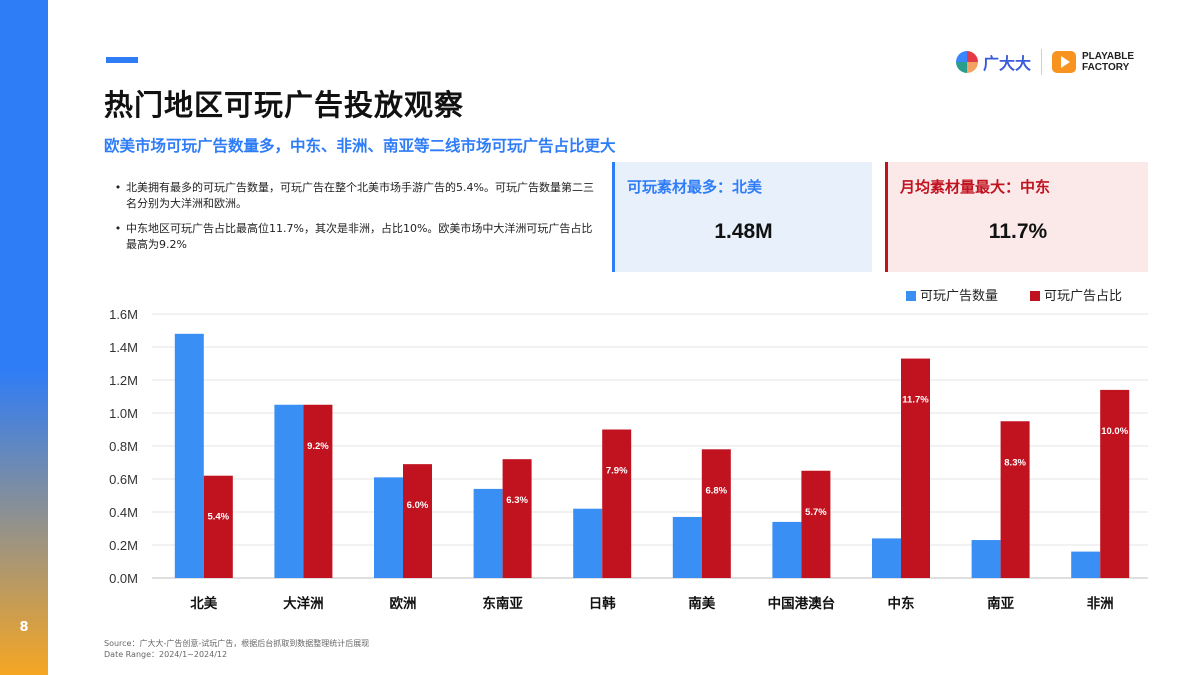 The width and height of the screenshot is (1200, 675). What do you see at coordinates (123, 380) in the screenshot?
I see `y-tick-label: 1.2M` at bounding box center [123, 380].